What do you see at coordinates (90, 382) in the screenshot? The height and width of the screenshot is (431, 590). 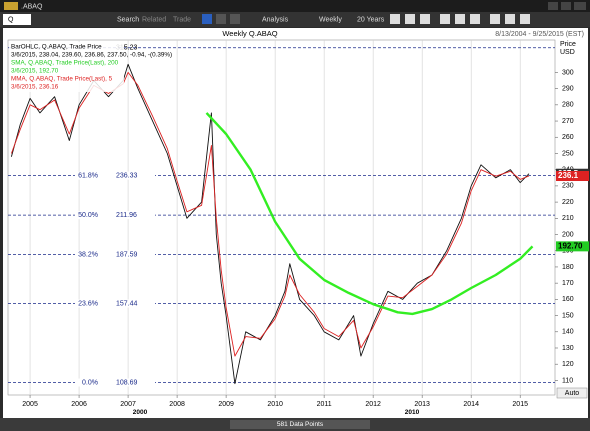 I see `fib-pct: 0.0%` at bounding box center [90, 382].